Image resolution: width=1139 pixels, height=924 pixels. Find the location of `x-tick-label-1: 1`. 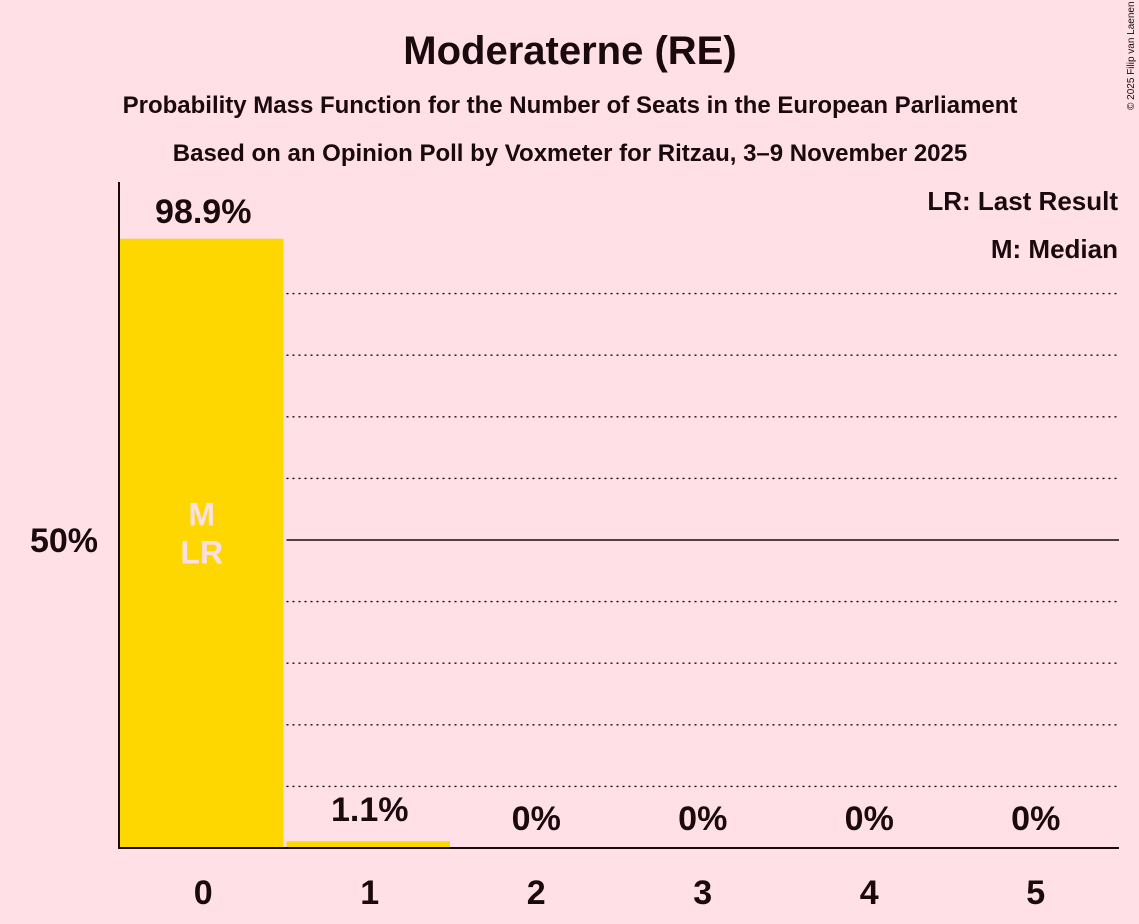

x-tick-label-1: 1 is located at coordinates (369, 893).